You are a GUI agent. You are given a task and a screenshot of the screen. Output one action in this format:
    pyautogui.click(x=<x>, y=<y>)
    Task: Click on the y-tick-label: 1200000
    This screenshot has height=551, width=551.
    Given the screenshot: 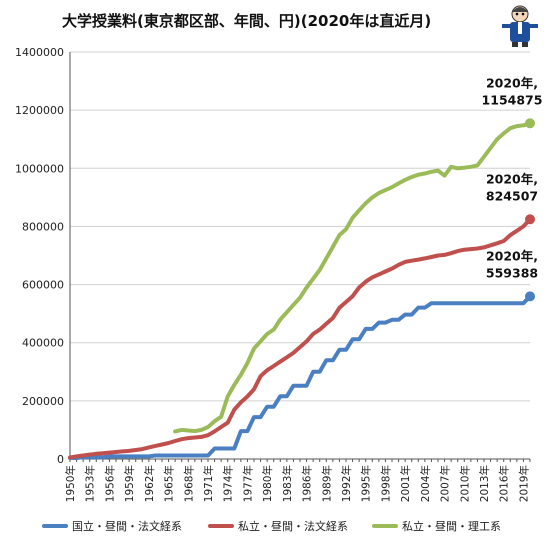 What is the action you would take?
    pyautogui.click(x=39, y=110)
    